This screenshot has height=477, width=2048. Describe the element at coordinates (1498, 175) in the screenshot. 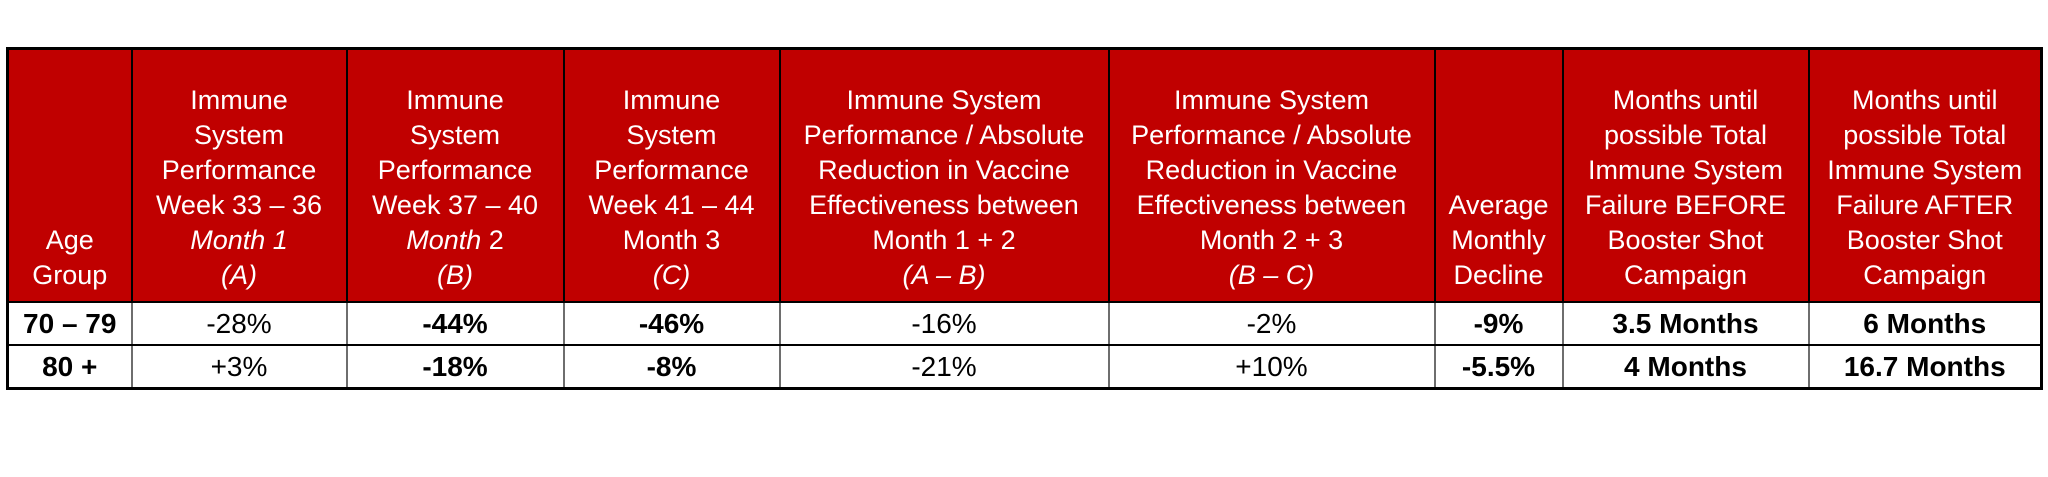

I see `header-average-monthly-decline: Average Monthly Decline` at that location.